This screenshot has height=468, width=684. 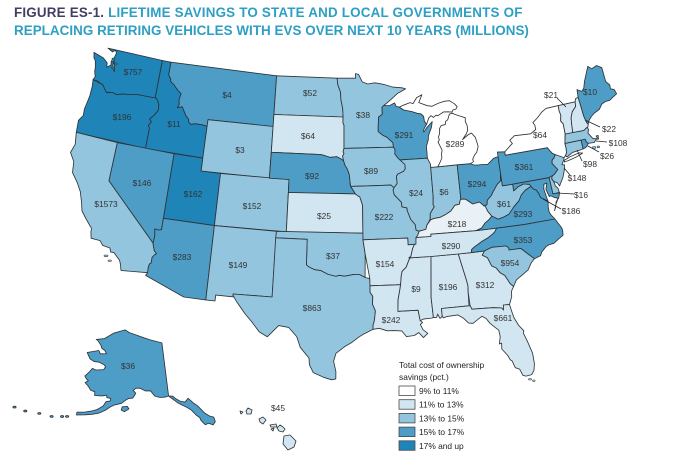 I want to click on svg-text: $863, so click(x=312, y=308).